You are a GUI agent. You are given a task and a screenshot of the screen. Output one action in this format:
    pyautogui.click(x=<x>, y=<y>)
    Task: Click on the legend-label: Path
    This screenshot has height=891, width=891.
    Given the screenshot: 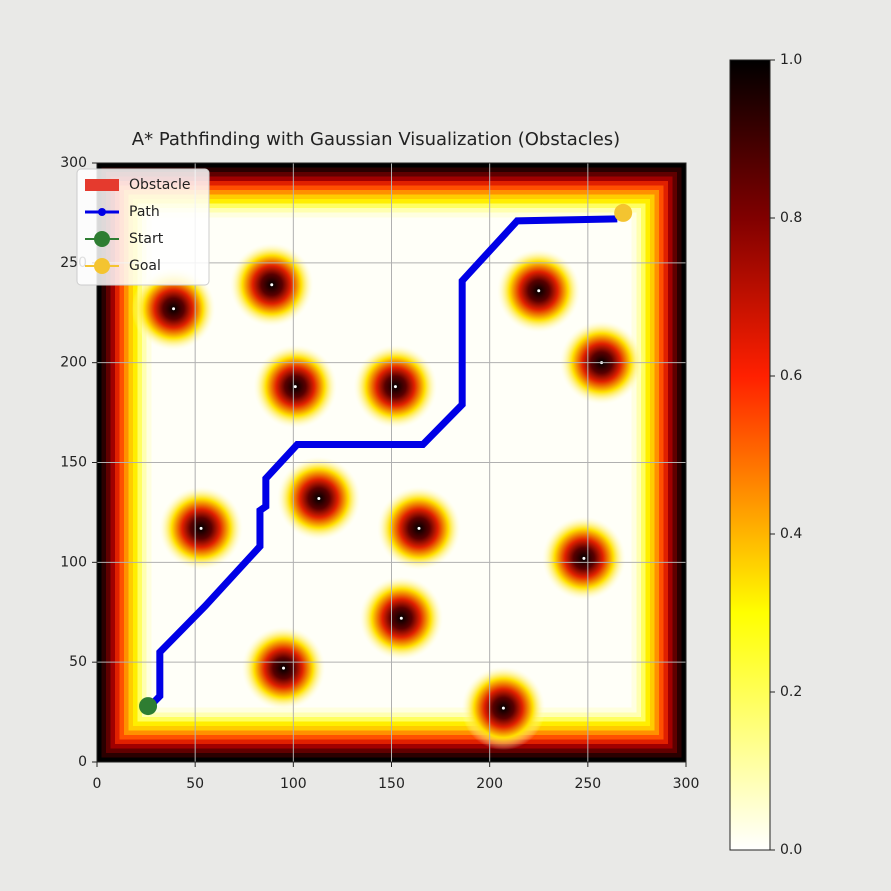 What is the action you would take?
    pyautogui.click(x=144, y=212)
    